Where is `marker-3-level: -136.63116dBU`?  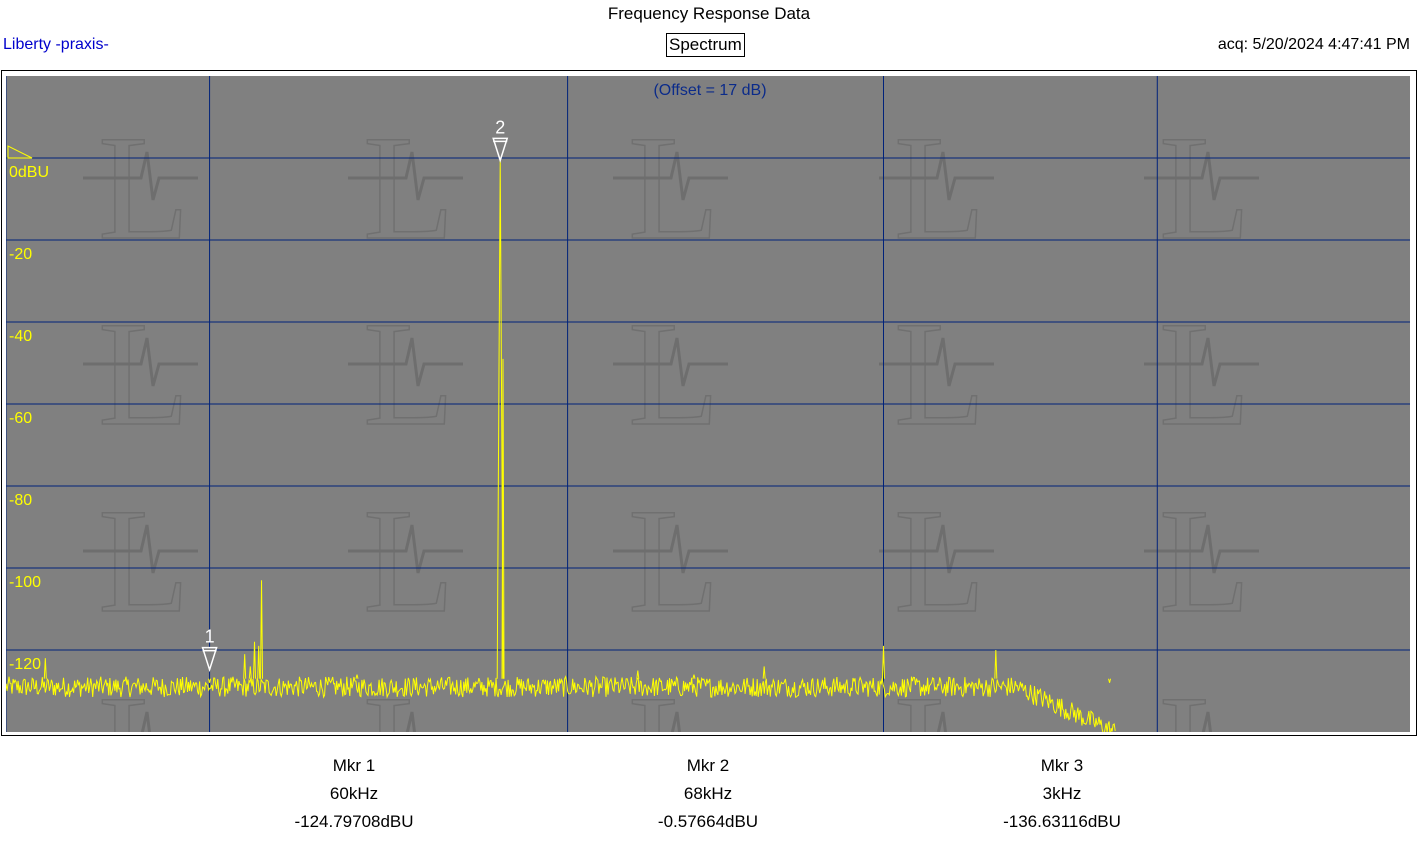 marker-3-level: -136.63116dBU is located at coordinates (1062, 821).